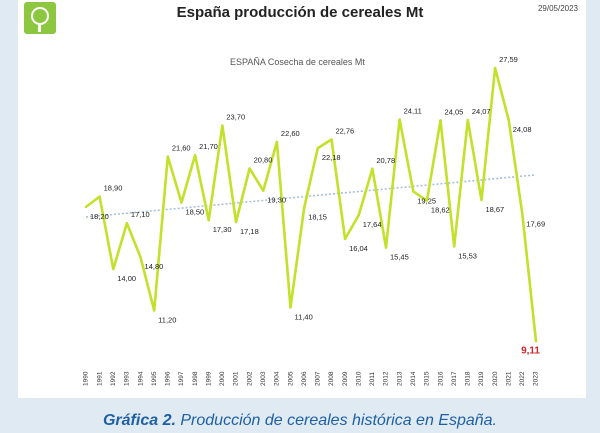 The image size is (600, 433). Describe the element at coordinates (331, 378) in the screenshot. I see `x-tick-label-2008: 2008` at that location.